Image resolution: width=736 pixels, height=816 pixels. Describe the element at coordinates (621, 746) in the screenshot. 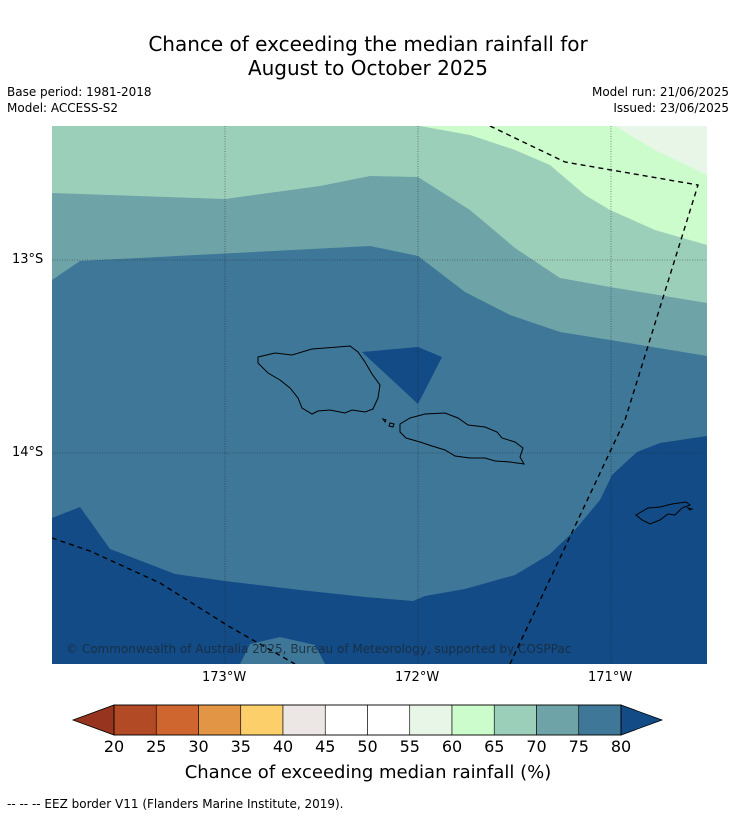

I see `colorbar-tick-label: 80` at that location.